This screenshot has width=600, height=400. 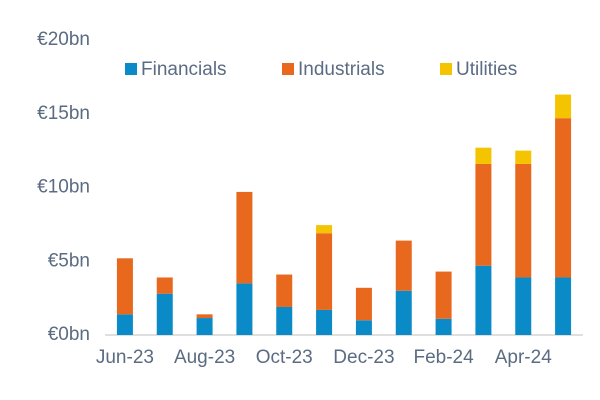 What do you see at coordinates (341, 69) in the screenshot?
I see `legend-label: Industrials` at bounding box center [341, 69].